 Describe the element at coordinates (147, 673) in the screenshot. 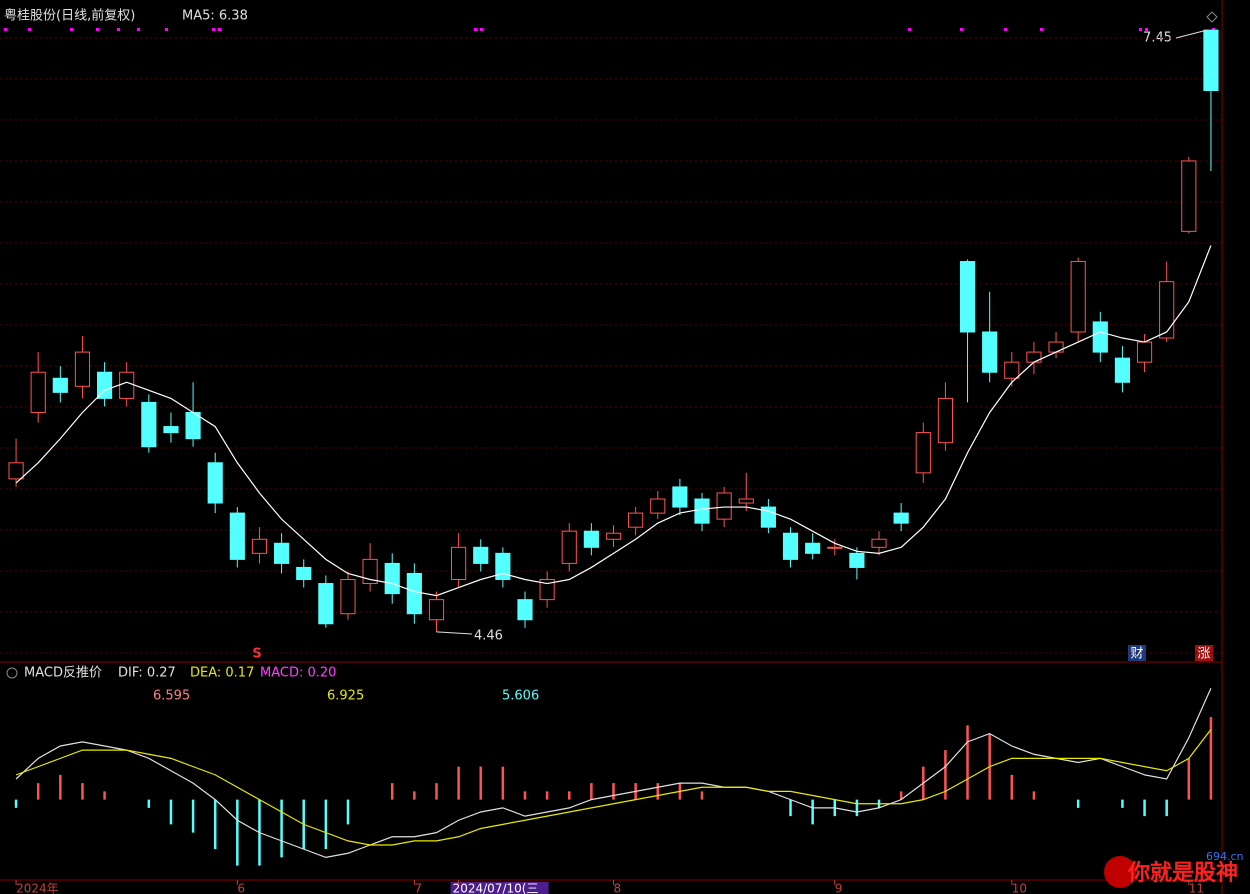

I see `legend-entry: DIF: 0.27` at that location.